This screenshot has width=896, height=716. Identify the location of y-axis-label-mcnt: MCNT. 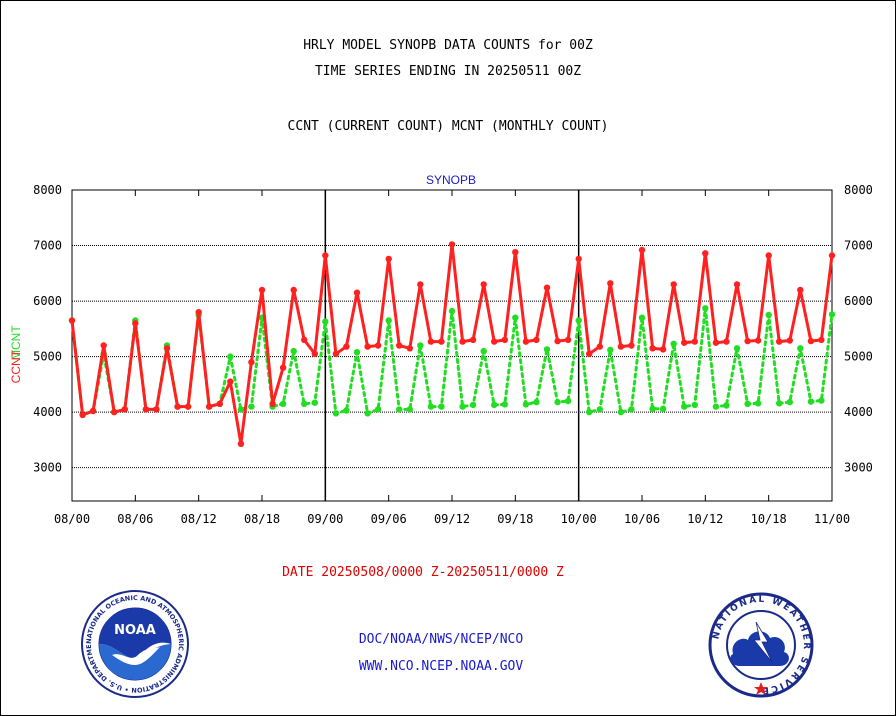
(16, 342).